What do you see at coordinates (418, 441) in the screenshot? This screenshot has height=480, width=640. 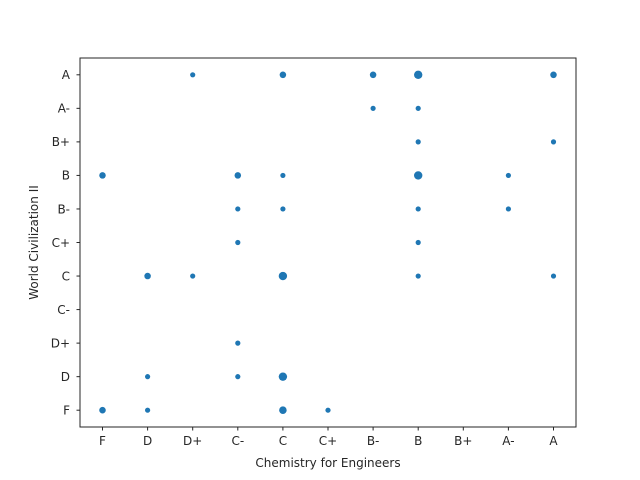 I see `x-tick-label: B` at bounding box center [418, 441].